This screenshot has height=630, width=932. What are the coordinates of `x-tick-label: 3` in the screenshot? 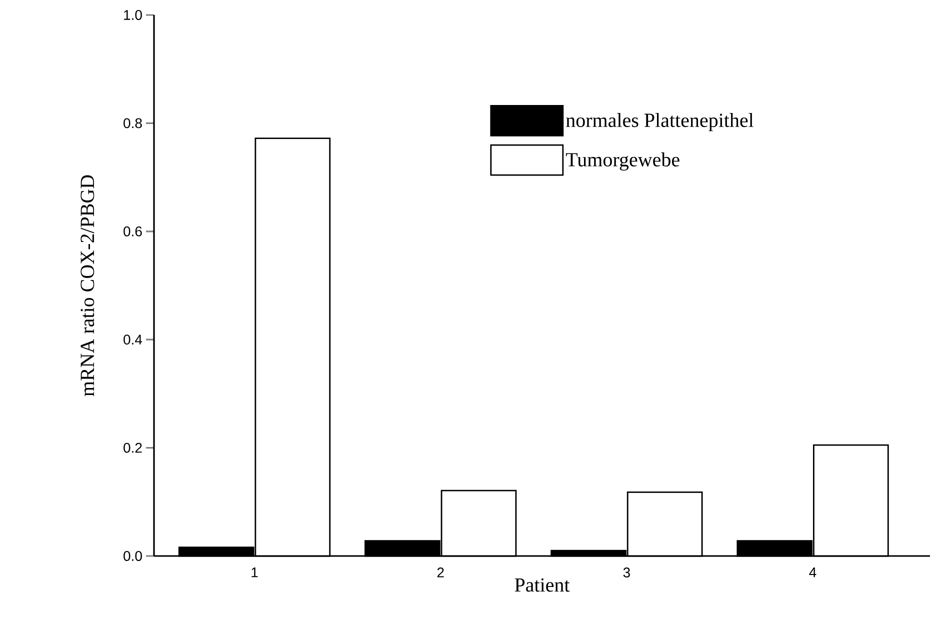 It's located at (626, 573).